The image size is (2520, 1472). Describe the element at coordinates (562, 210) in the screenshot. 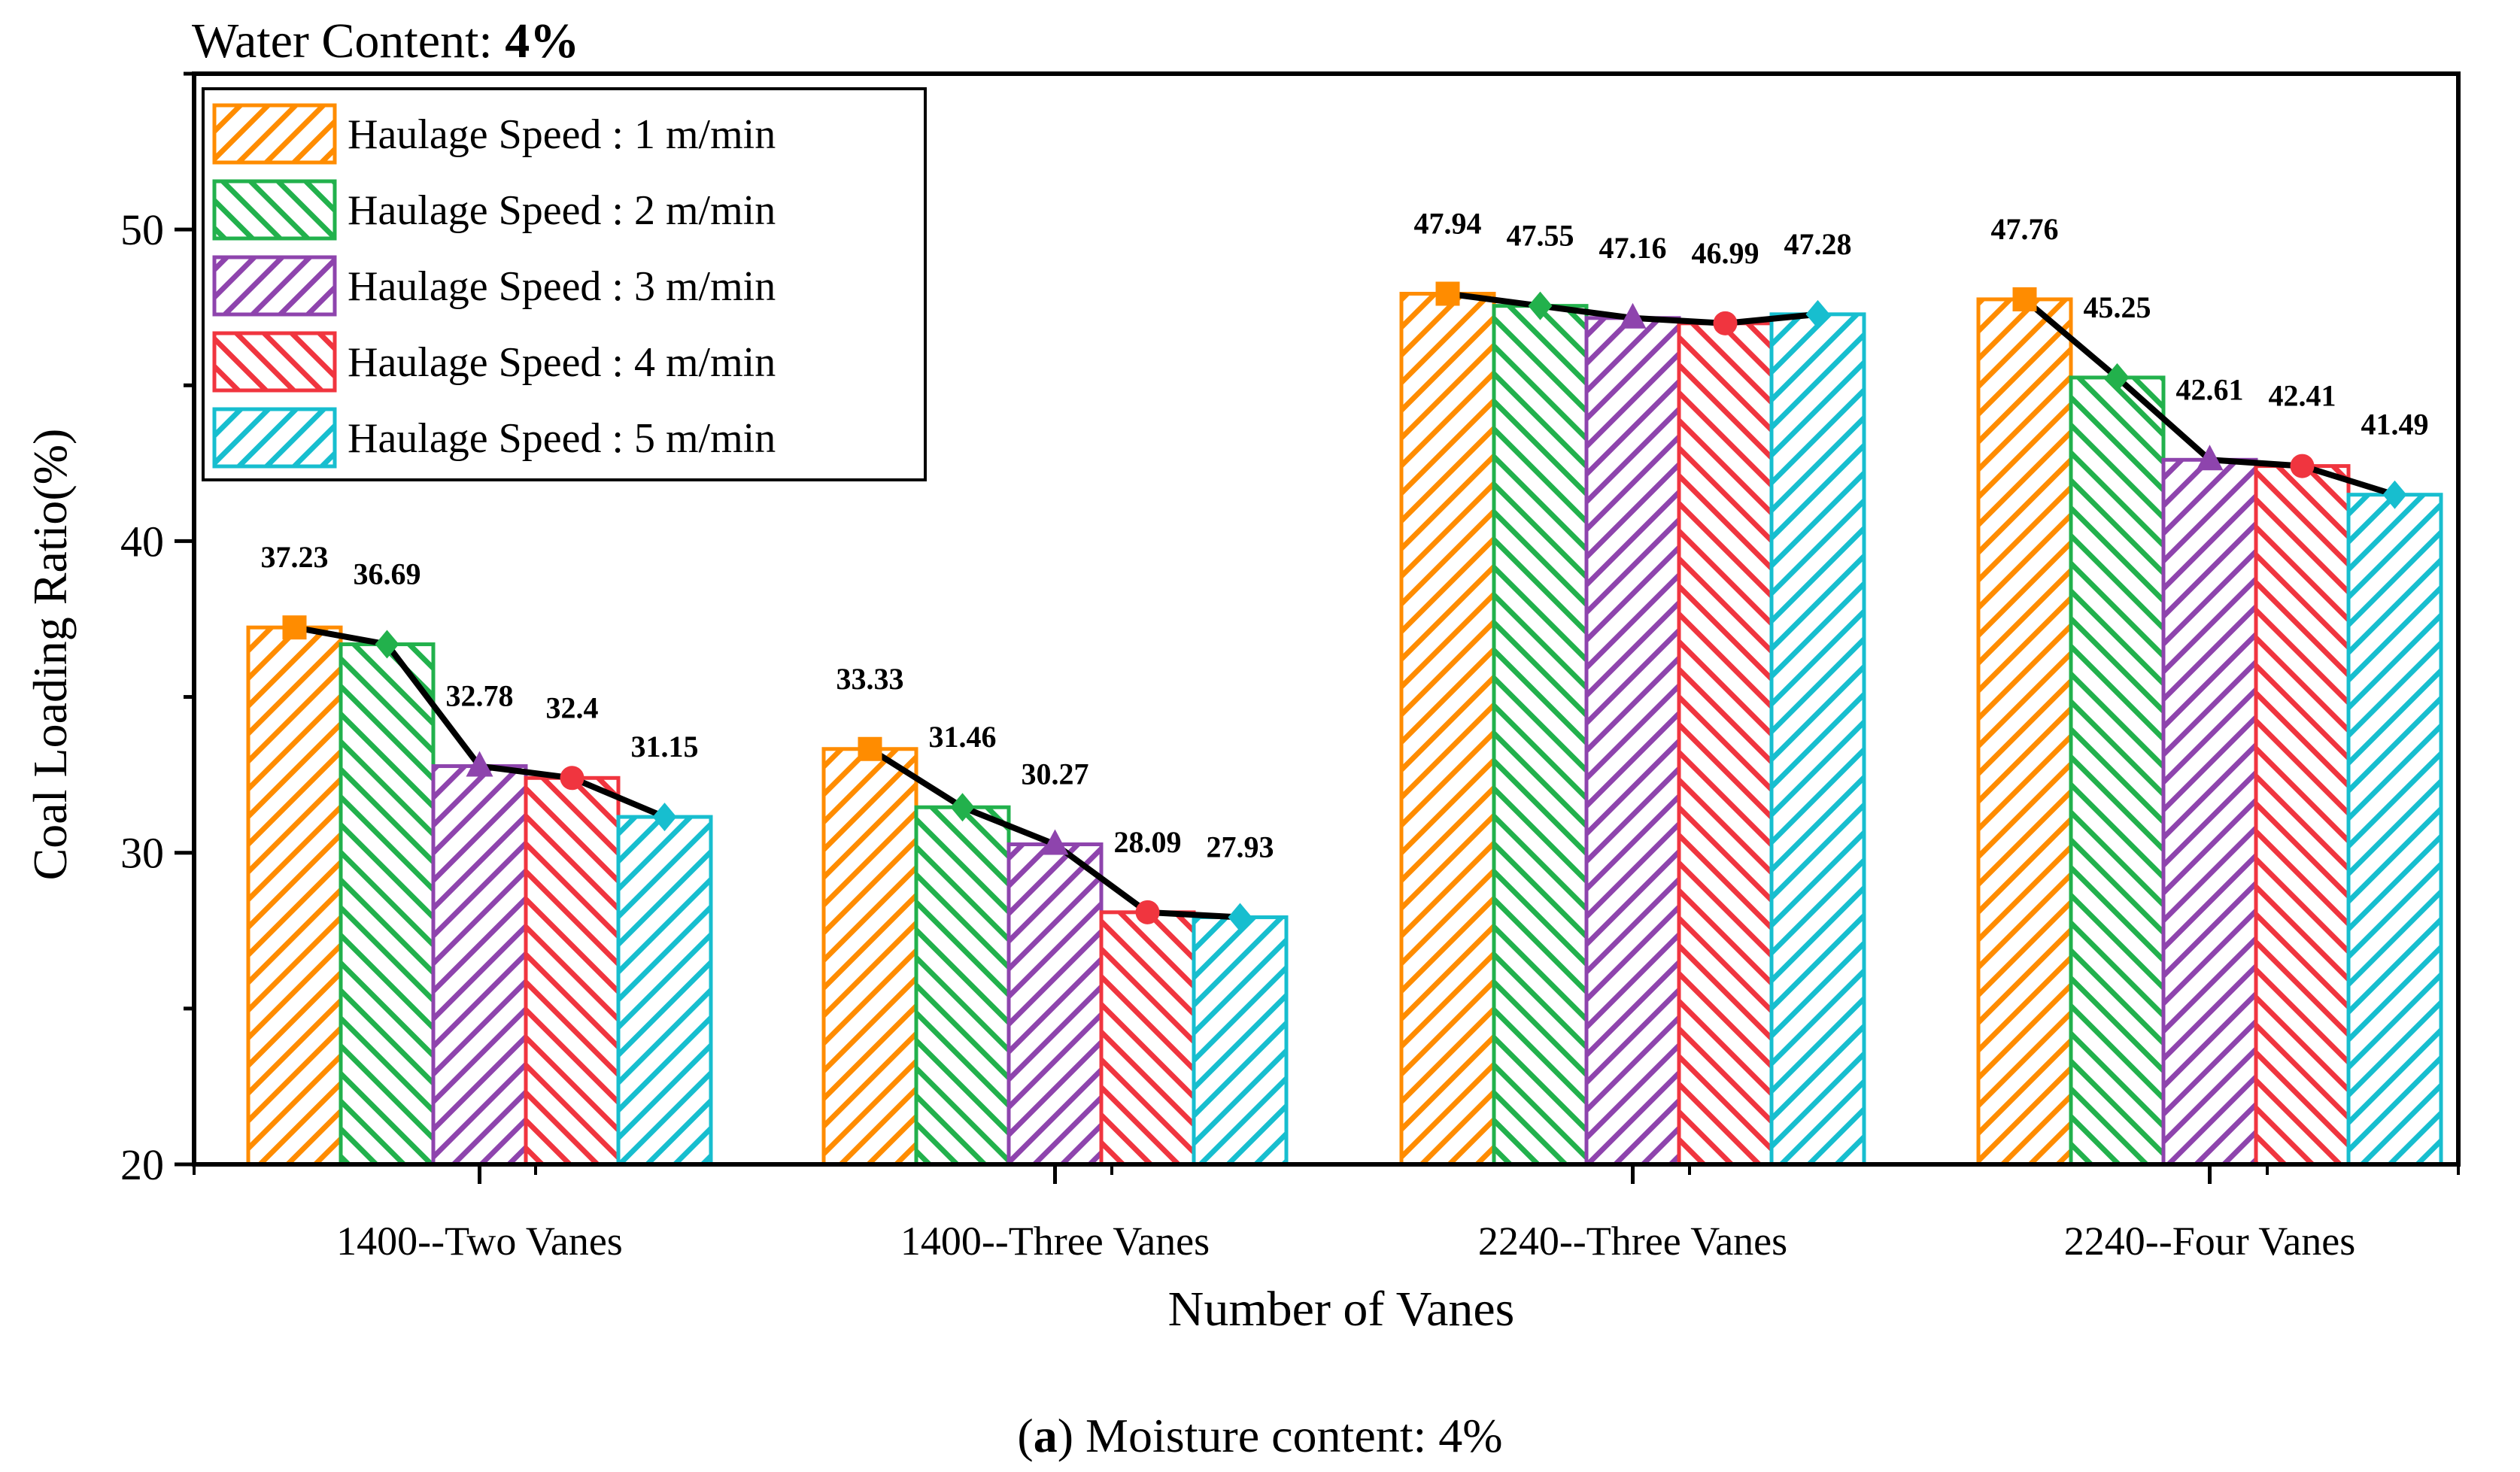

I see `legend-label: Haulage Speed : 2 m/min` at that location.